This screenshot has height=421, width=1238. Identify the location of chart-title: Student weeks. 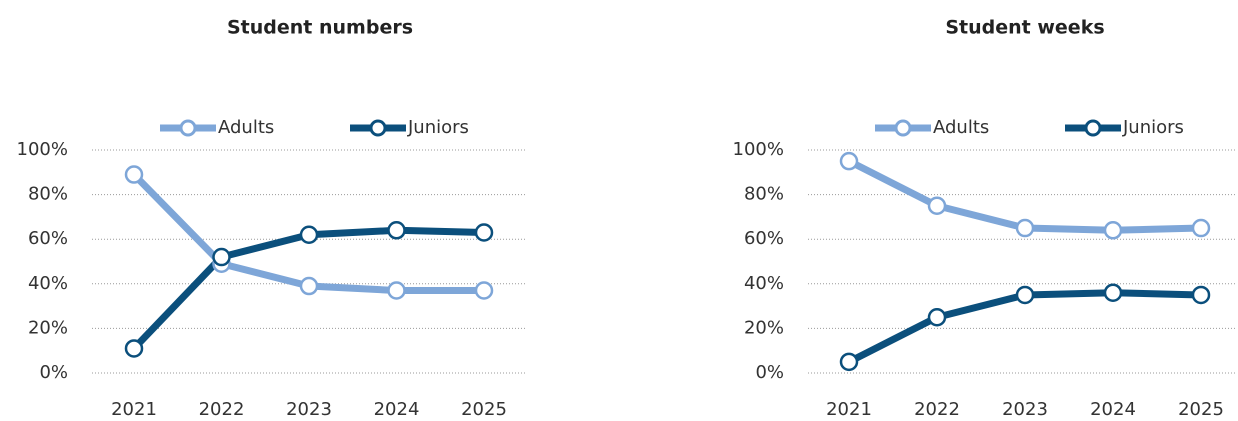
(1024, 28).